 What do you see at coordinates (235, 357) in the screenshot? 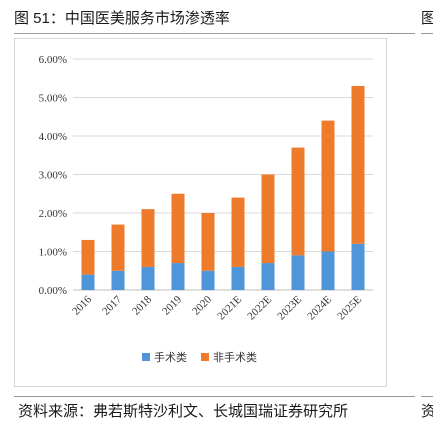
I see `legend-label-non-surgical: 非手术类` at bounding box center [235, 357].